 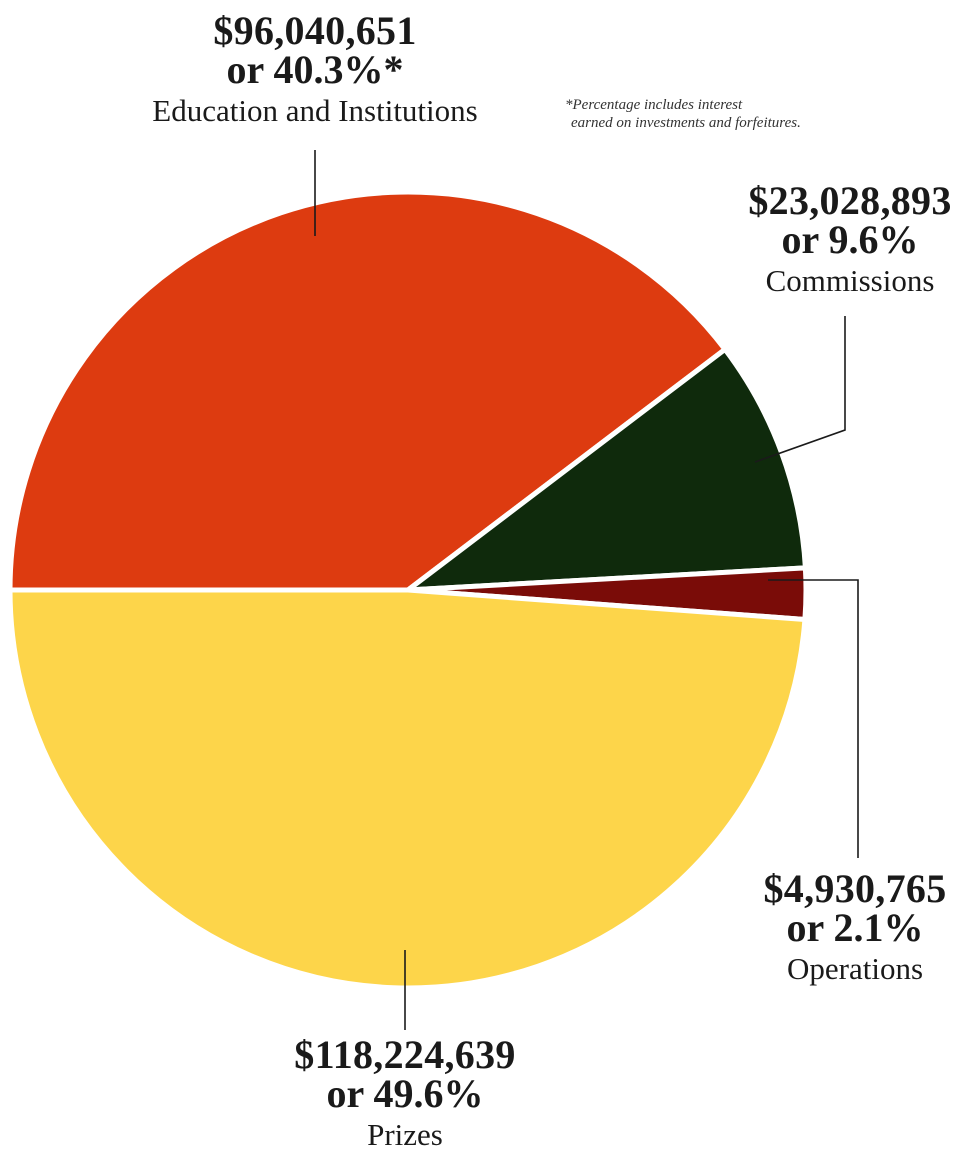 What do you see at coordinates (686, 123) in the screenshot?
I see `footnote-line2: earned on investments and forfeitures.` at bounding box center [686, 123].